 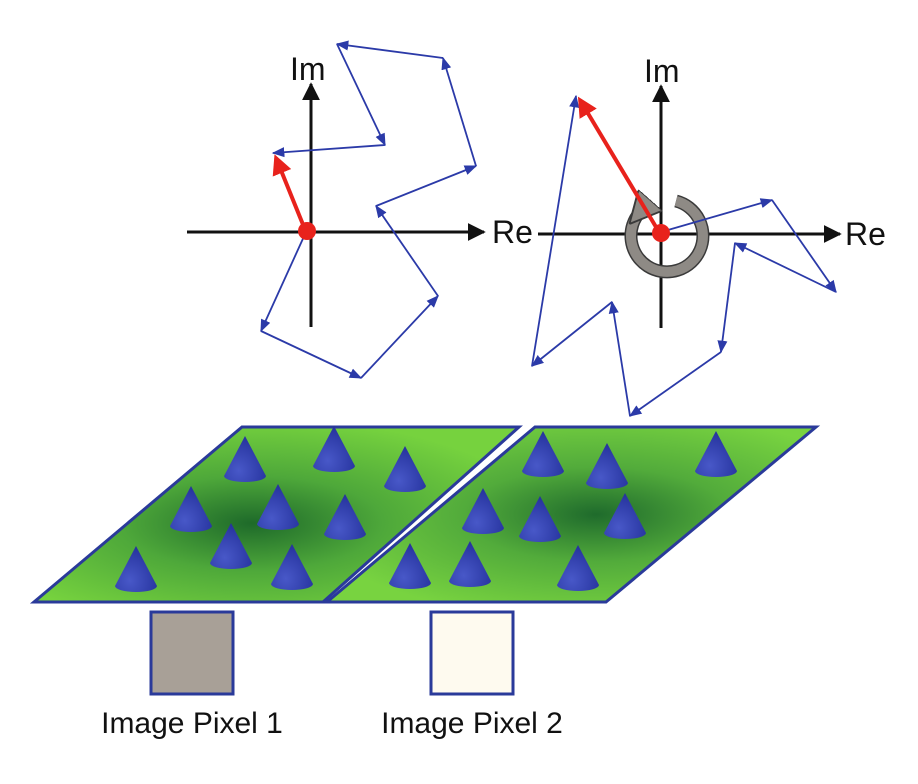 What do you see at coordinates (192, 723) in the screenshot?
I see `pixel-1-caption: Image Pixel 1` at bounding box center [192, 723].